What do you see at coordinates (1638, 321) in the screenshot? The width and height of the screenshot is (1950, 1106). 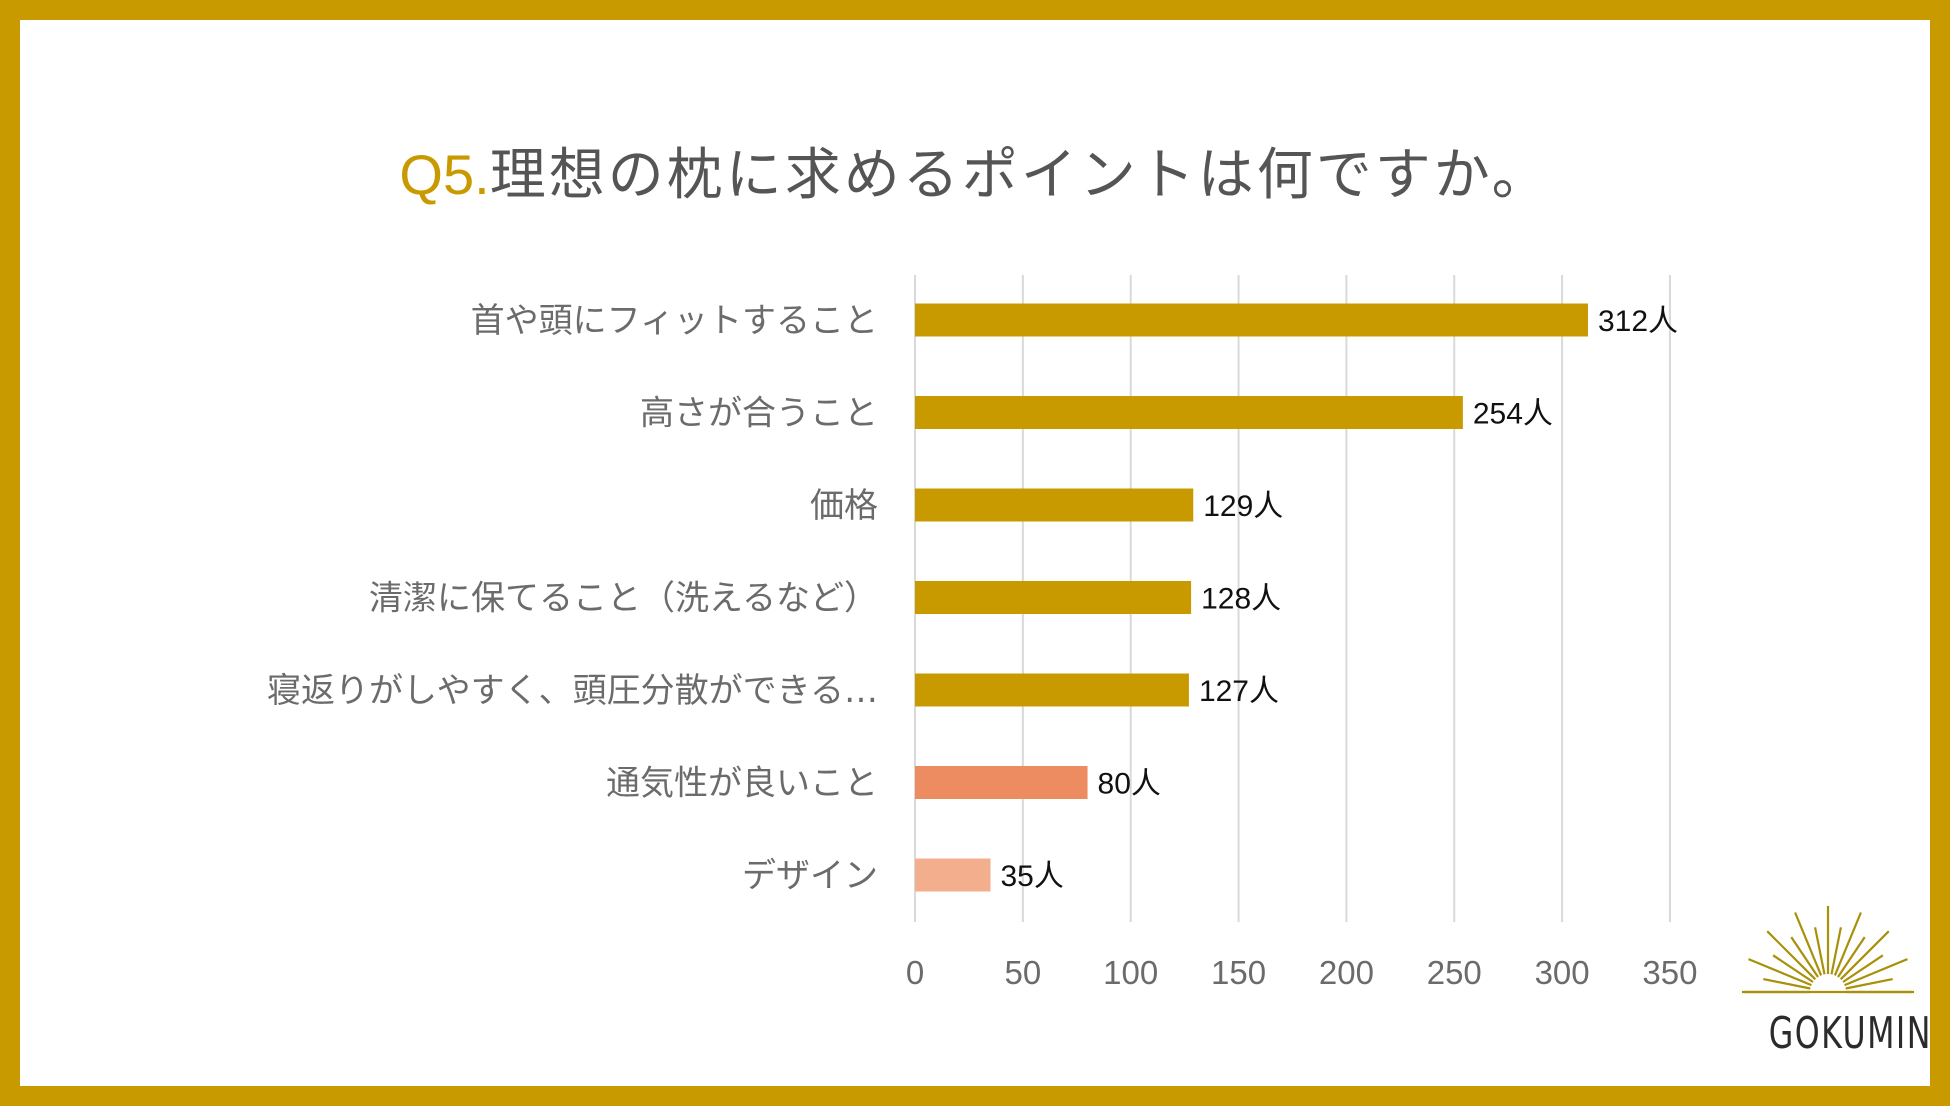 I see `data-label: 312人` at bounding box center [1638, 321].